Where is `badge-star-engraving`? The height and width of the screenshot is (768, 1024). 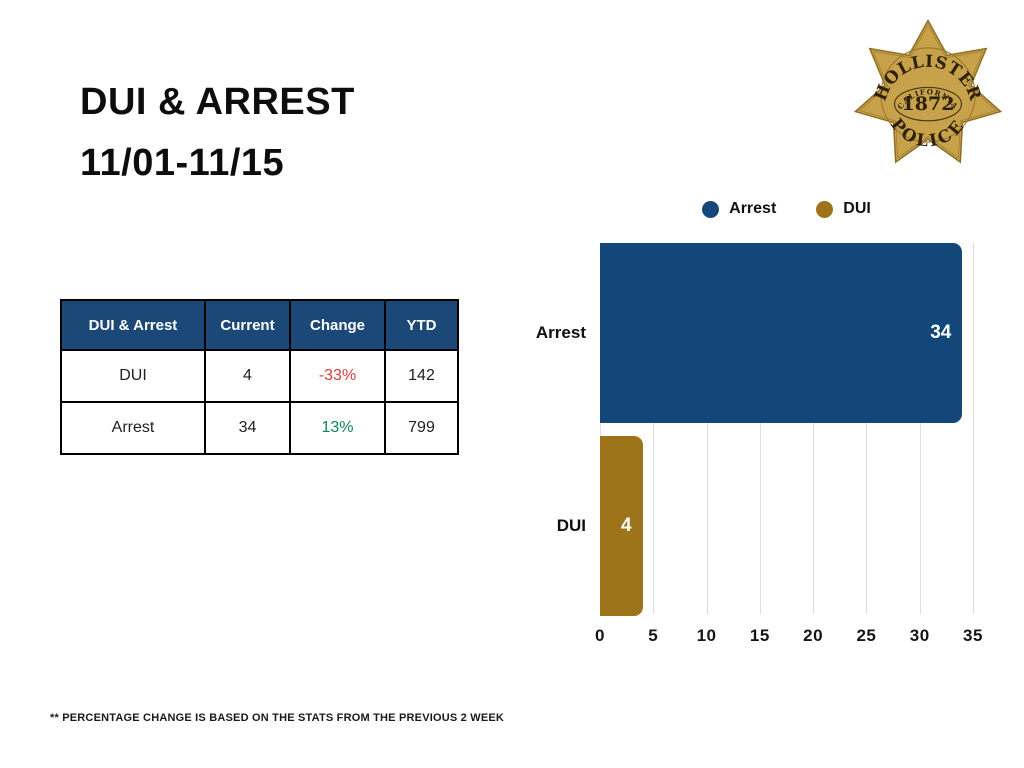 badge-star-engraving is located at coordinates (928, 91).